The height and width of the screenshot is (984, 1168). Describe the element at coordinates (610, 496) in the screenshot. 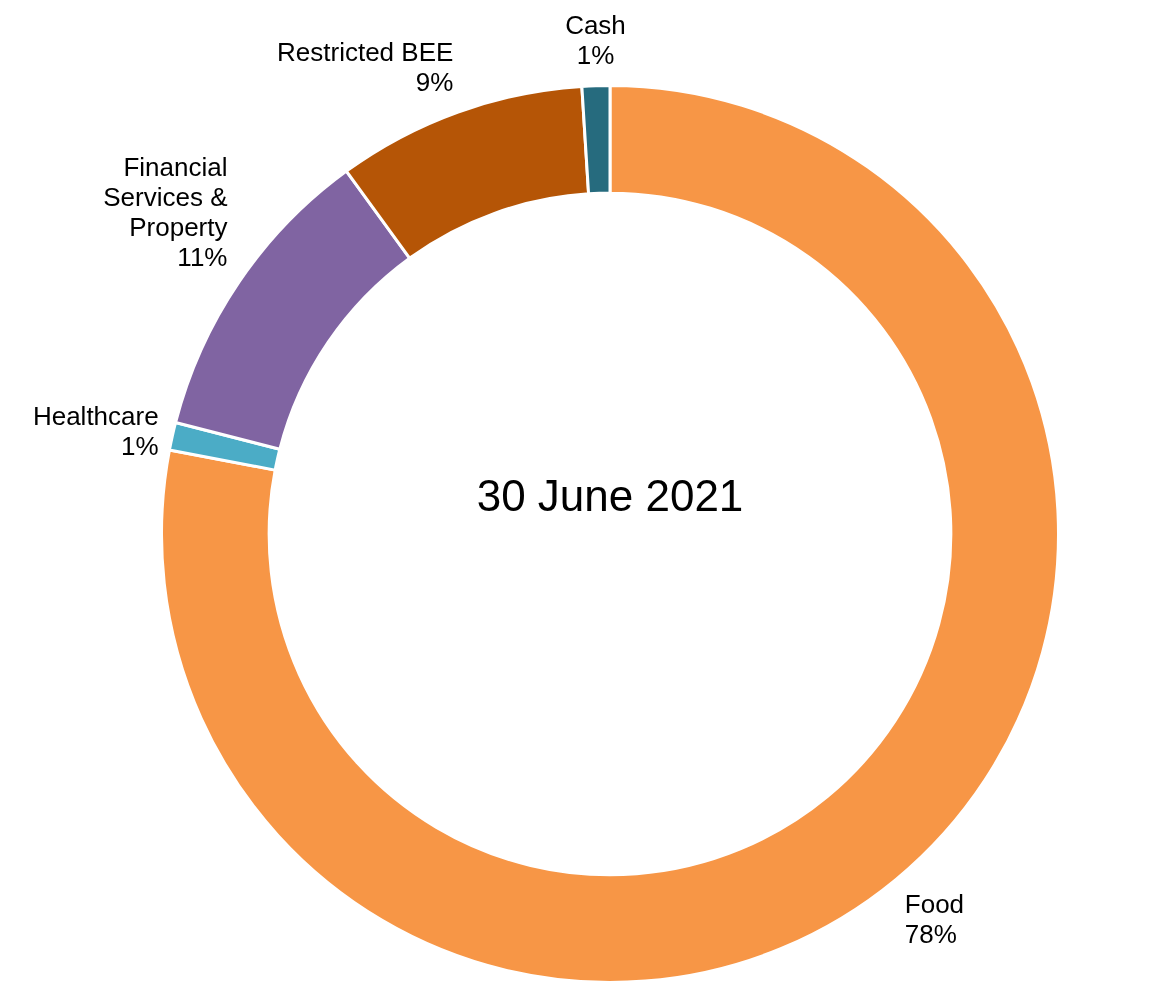

I see `text: 30 June 2021` at that location.